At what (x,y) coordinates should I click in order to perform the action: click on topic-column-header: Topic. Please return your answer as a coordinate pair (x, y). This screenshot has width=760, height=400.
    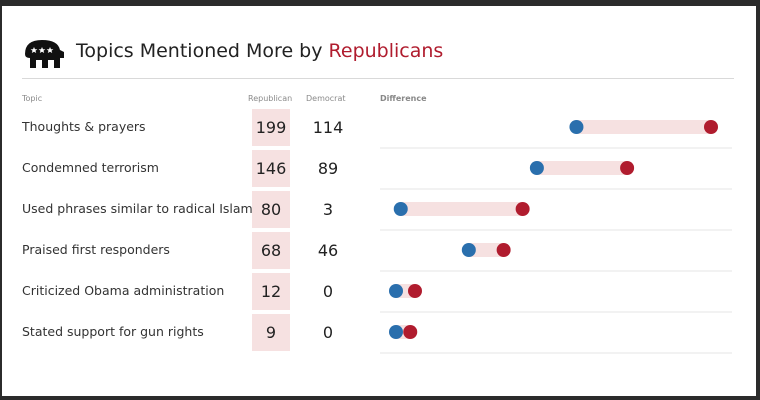
    Looking at the image, I should click on (32, 98).